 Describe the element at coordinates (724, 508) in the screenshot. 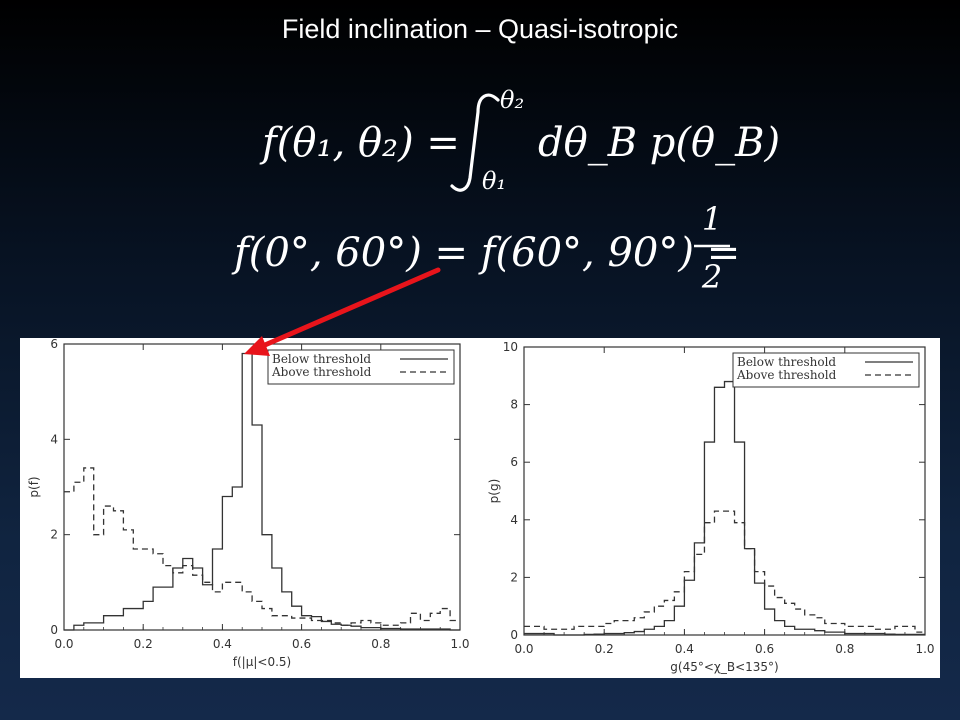

I see `series-line-below-threshold` at that location.